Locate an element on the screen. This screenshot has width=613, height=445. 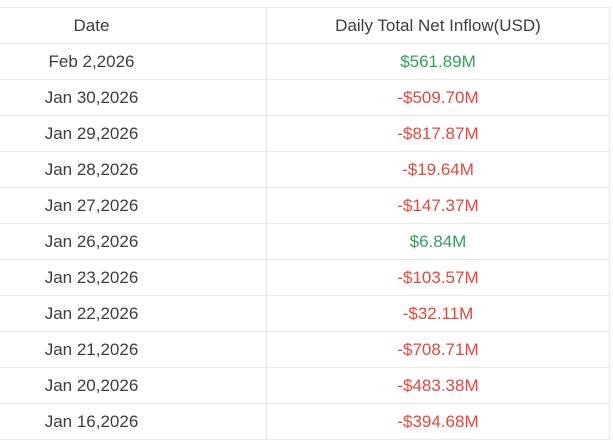
date-cell: Jan 16,2026 is located at coordinates (133, 421).